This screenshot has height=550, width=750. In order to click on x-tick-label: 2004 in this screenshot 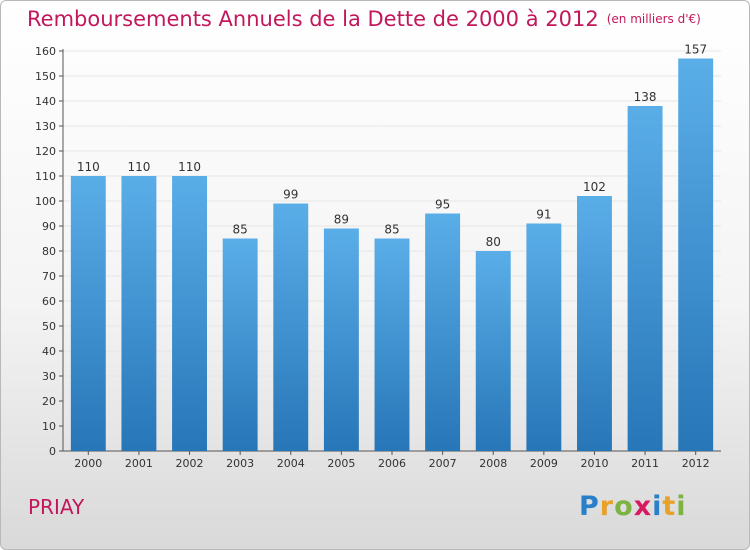, I will do `click(291, 463)`.